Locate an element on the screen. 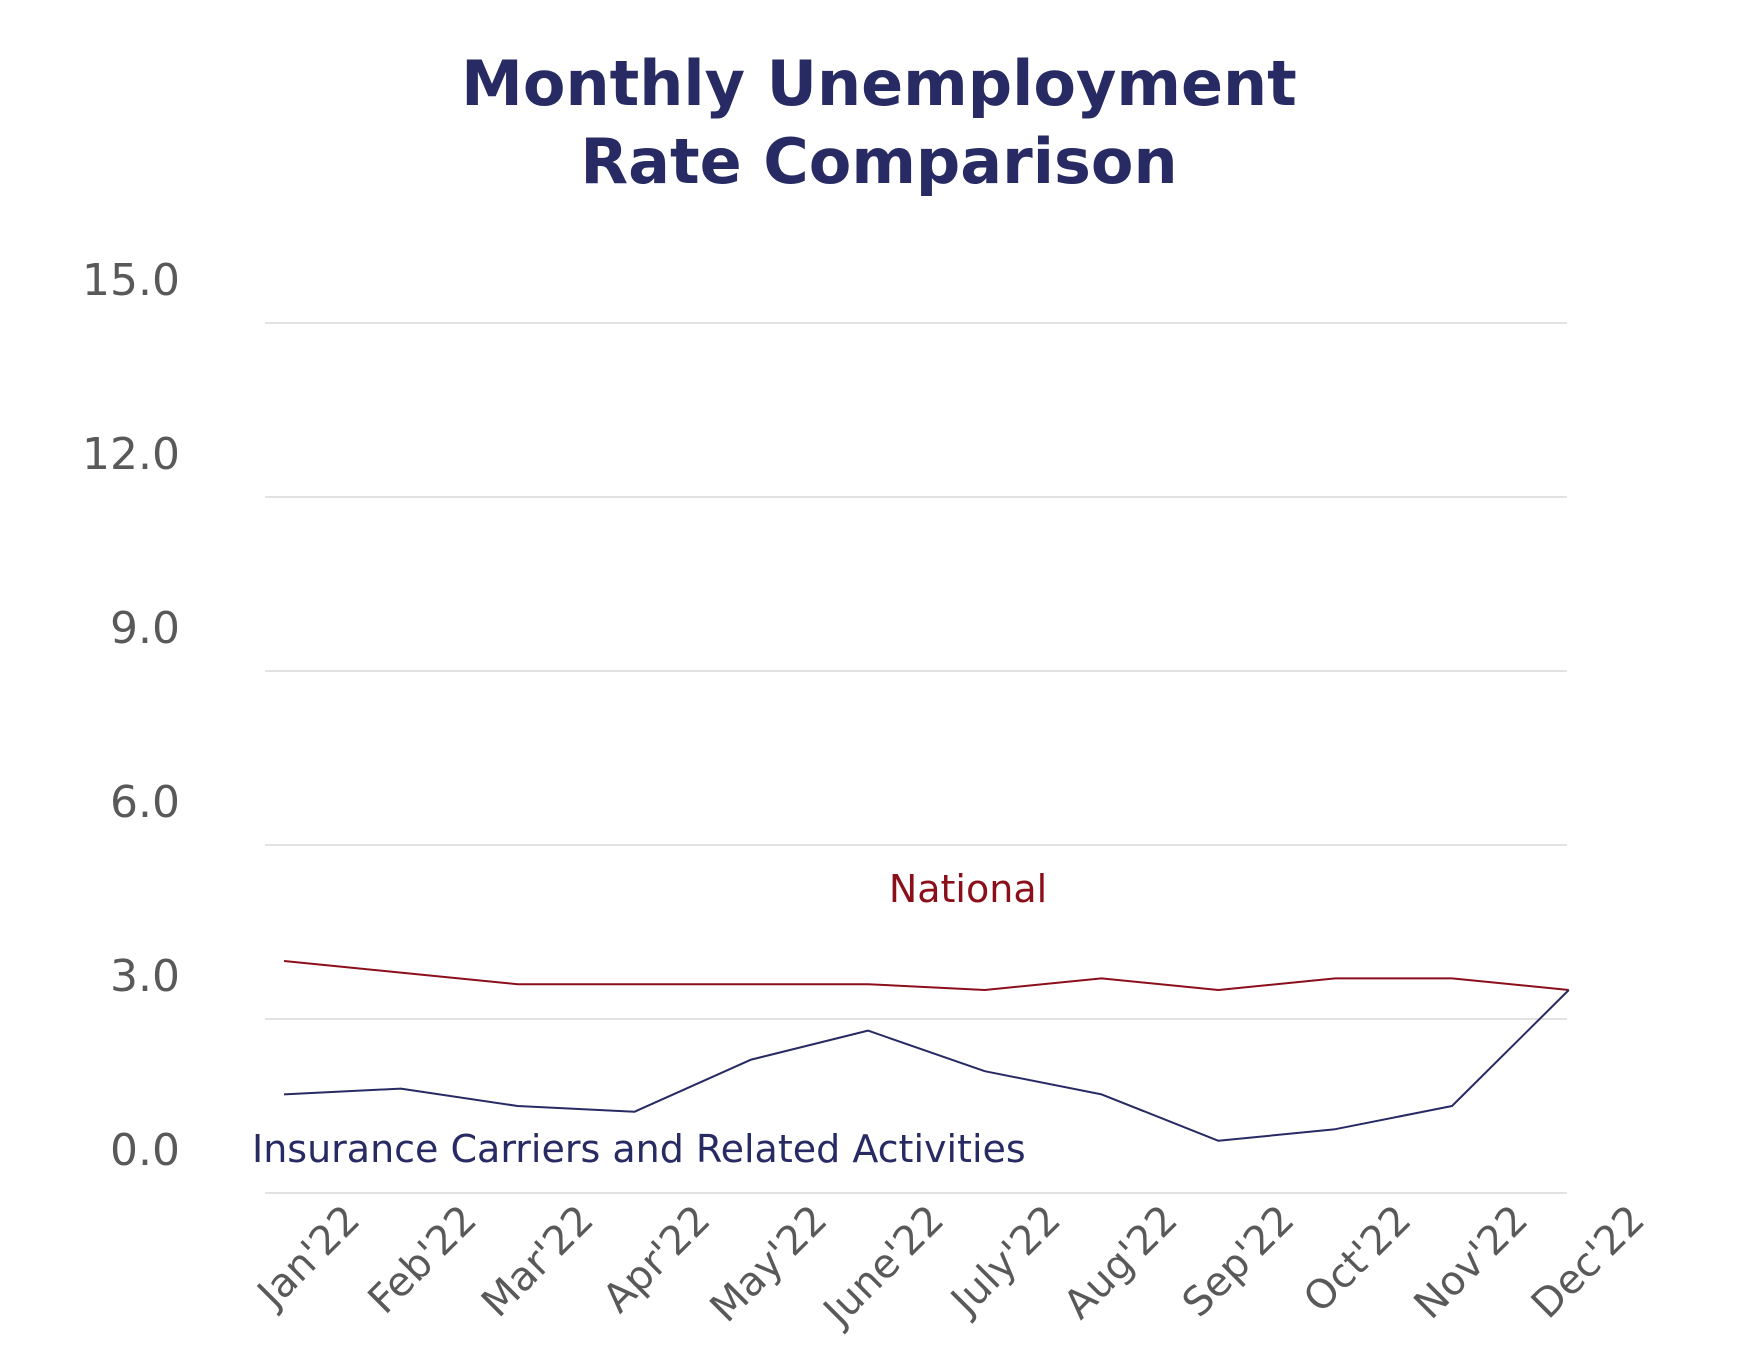 Image resolution: width=1759 pixels, height=1355 pixels. y-tick-label: 9.0 is located at coordinates (145, 628).